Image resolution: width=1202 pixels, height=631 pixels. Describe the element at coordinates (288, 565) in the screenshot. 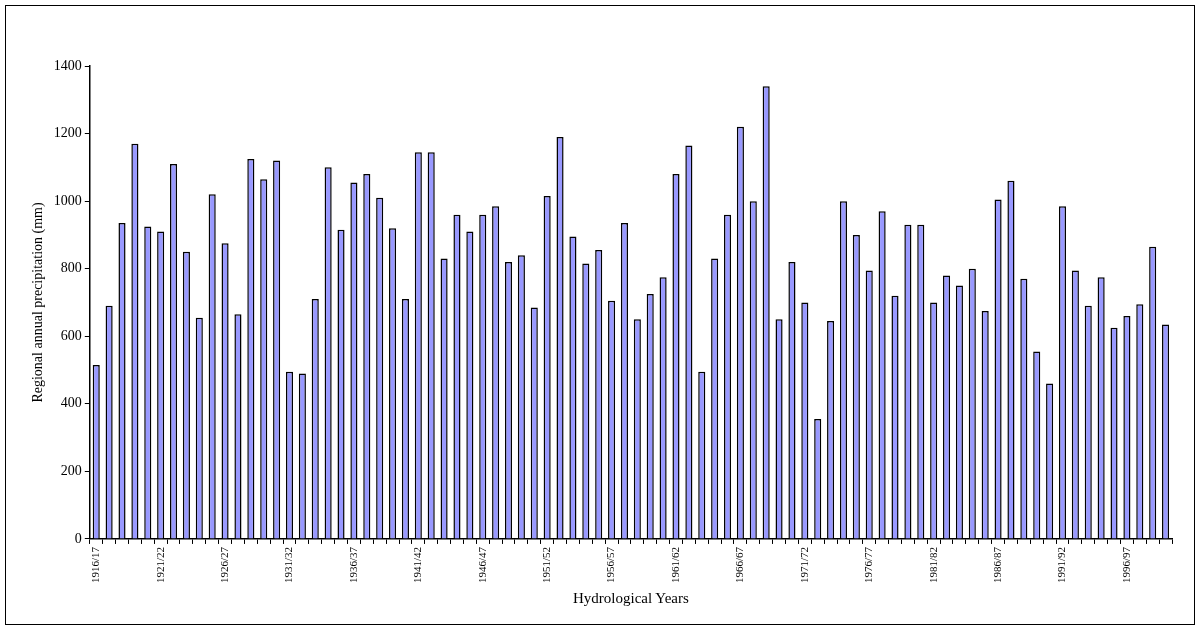

I see `x-tick-label: 1931/32` at that location.